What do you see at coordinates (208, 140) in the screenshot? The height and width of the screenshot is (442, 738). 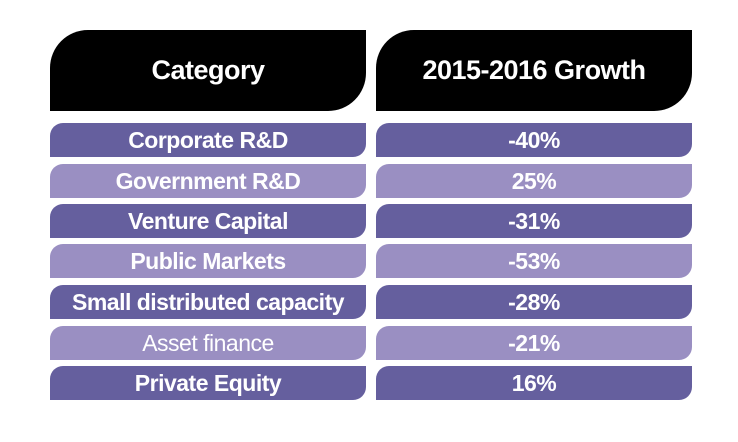 I see `category-cell: Corporate R&D` at bounding box center [208, 140].